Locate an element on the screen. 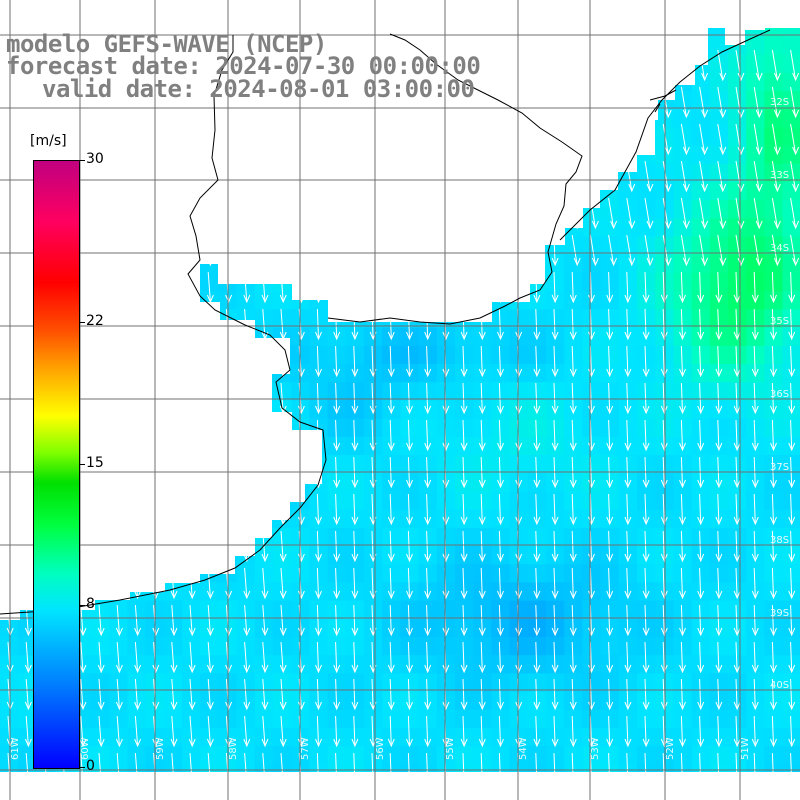 Image resolution: width=800 pixels, height=800 pixels. colorbar-label: 22 is located at coordinates (95, 320).